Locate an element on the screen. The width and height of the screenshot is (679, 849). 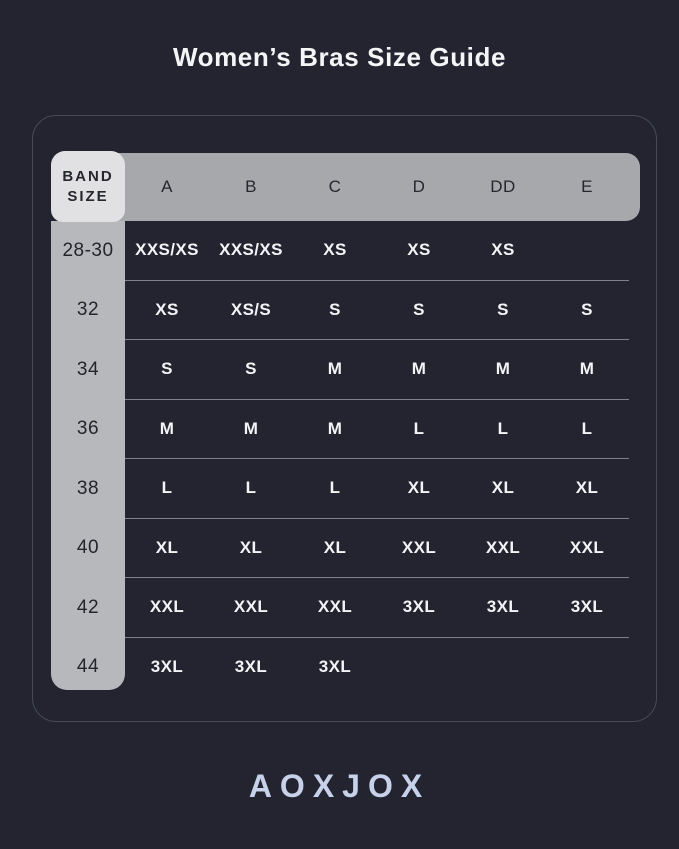
table-row-28-30: 28-30 XXS/XS XXS/XS XS XS XS is located at coordinates (340, 251).